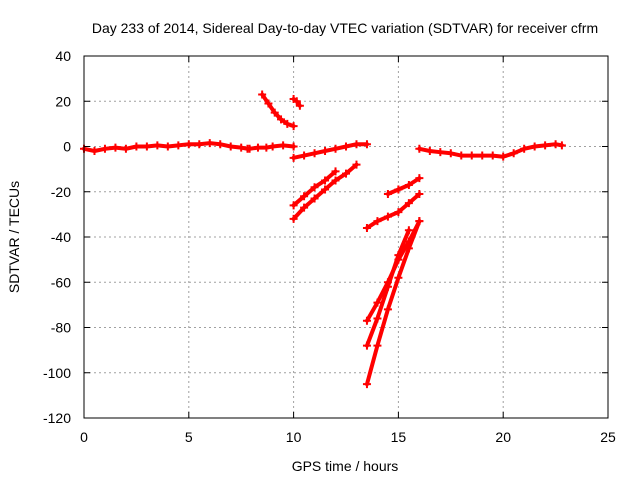 Image resolution: width=640 pixels, height=480 pixels. I want to click on y-axis-label: SDTVAR / TECUs, so click(14, 237).